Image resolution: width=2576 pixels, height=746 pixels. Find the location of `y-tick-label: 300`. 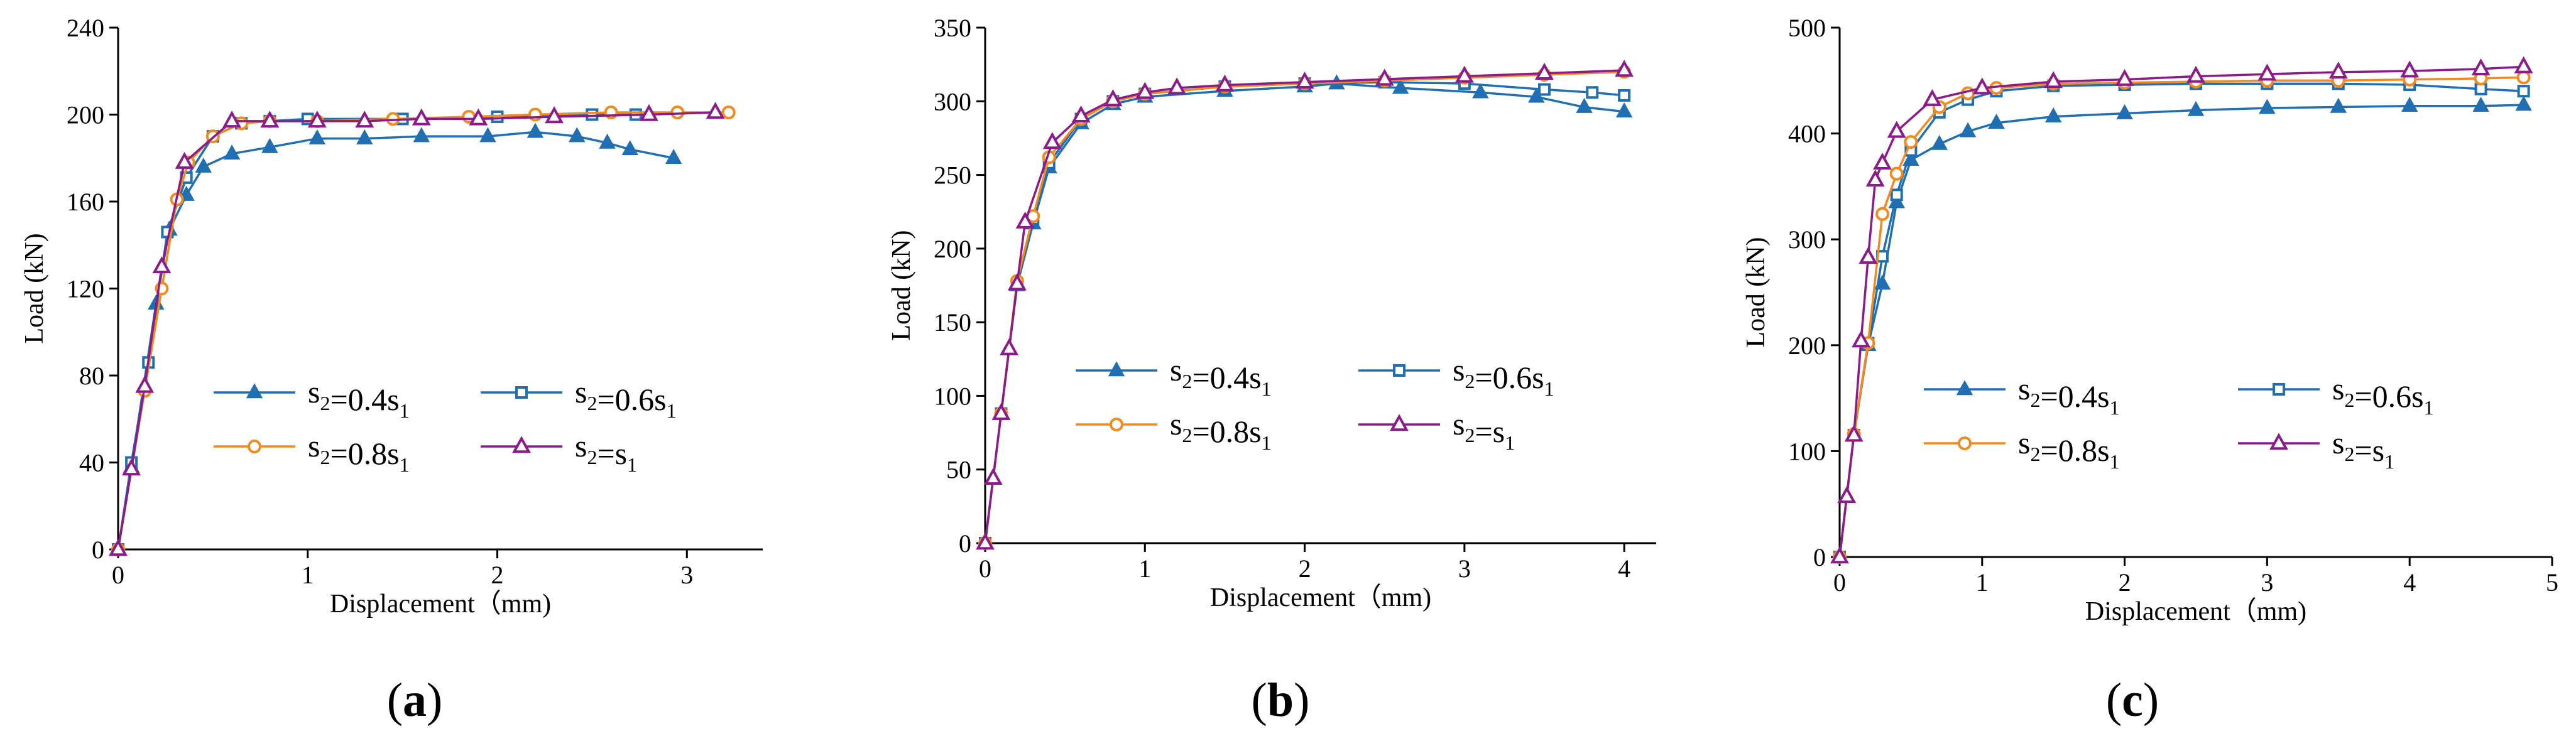

y-tick-label: 300 is located at coordinates (952, 101).